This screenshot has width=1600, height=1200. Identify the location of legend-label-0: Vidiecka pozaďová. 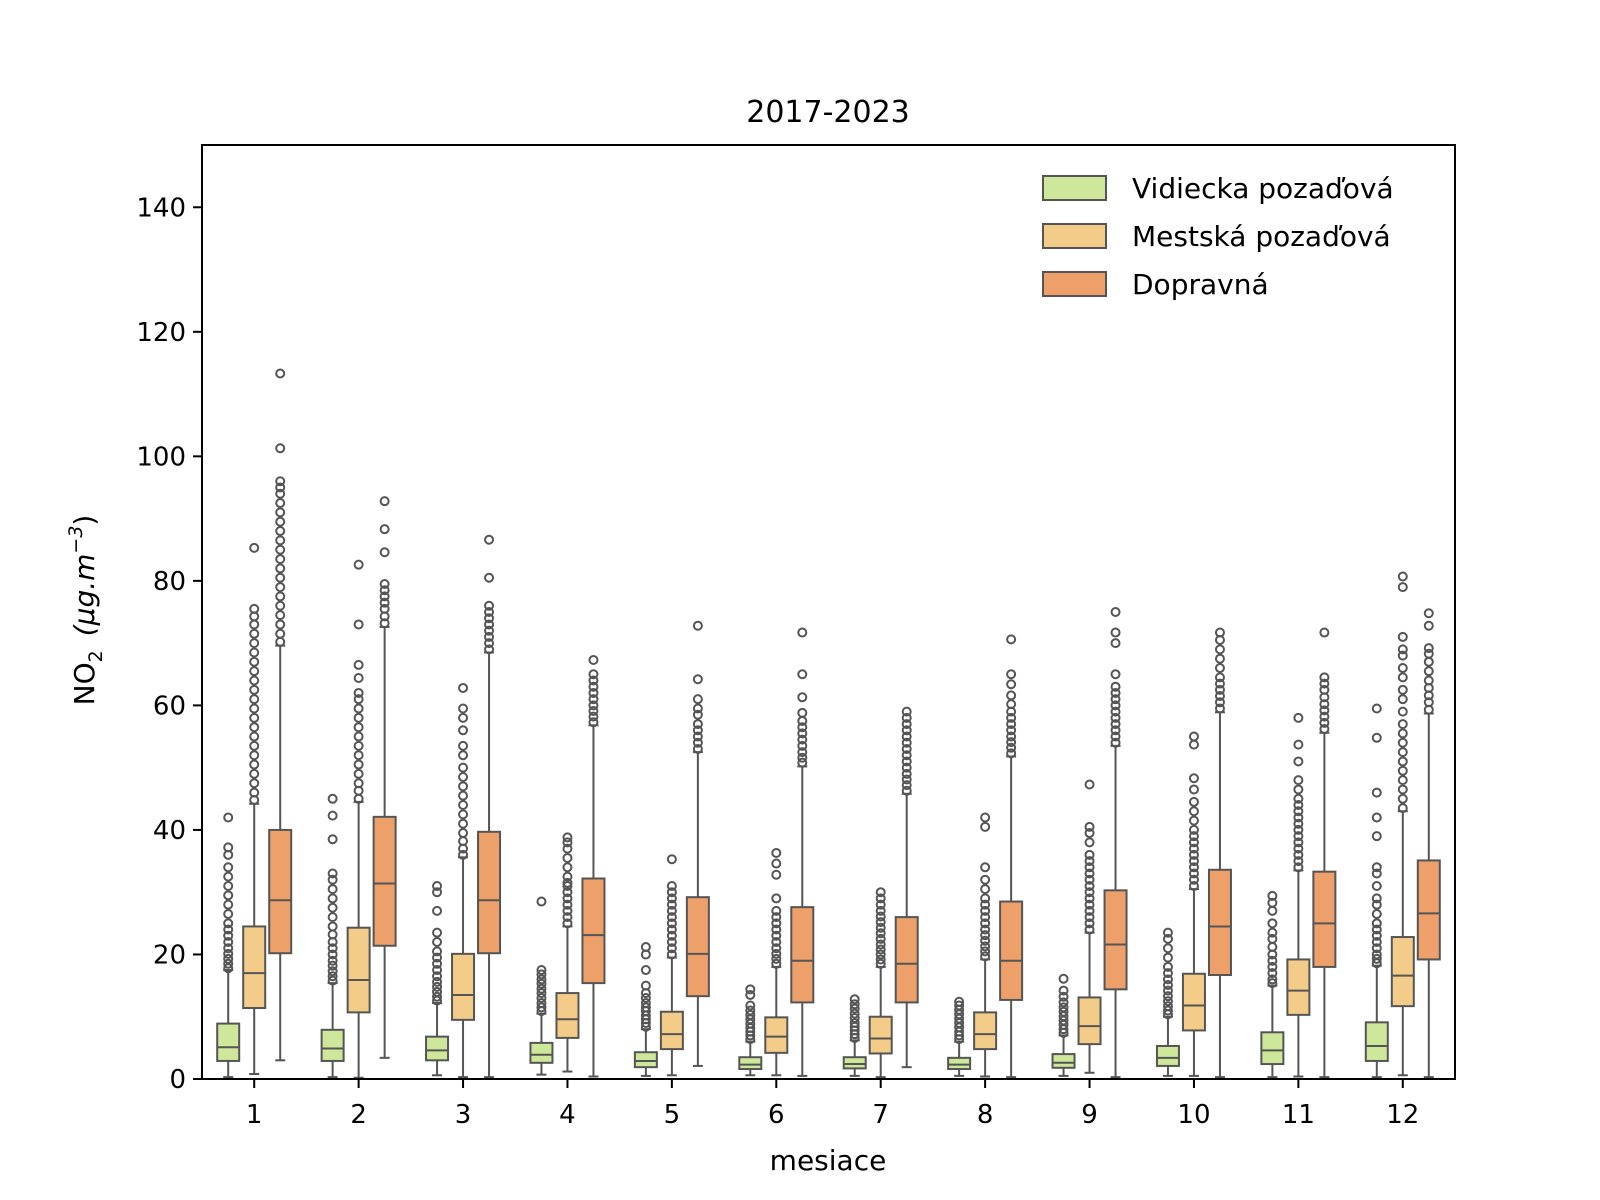
(1263, 188).